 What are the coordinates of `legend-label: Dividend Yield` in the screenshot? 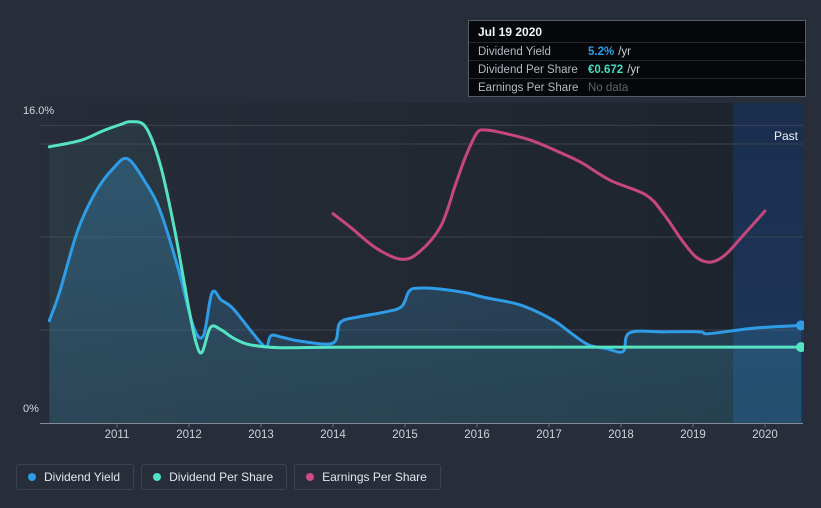 It's located at (82, 477).